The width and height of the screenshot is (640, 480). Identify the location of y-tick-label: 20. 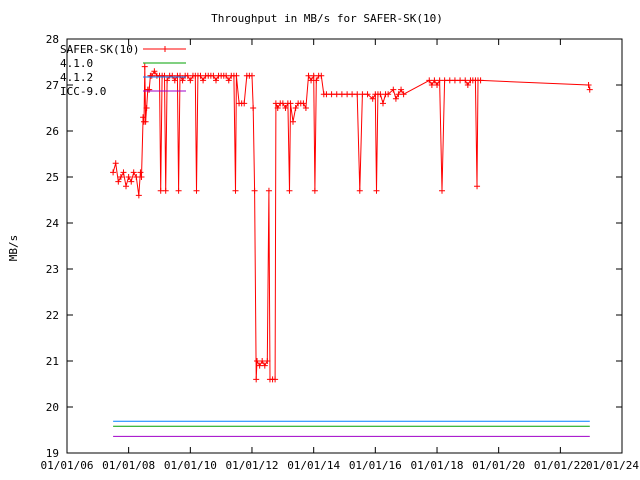
(52, 407).